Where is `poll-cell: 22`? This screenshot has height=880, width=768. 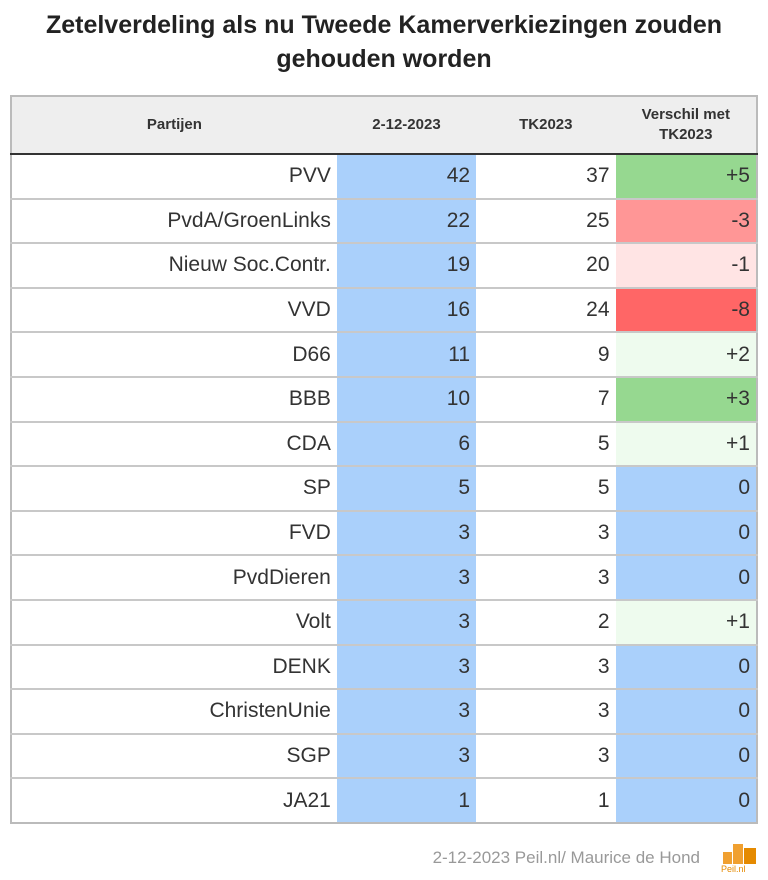 poll-cell: 22 is located at coordinates (406, 220).